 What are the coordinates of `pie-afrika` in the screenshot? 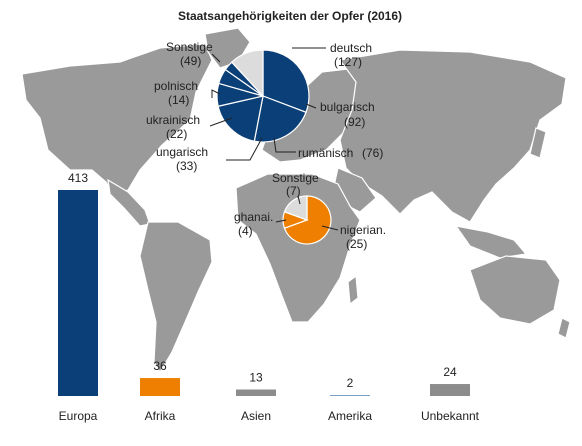 It's located at (307, 220).